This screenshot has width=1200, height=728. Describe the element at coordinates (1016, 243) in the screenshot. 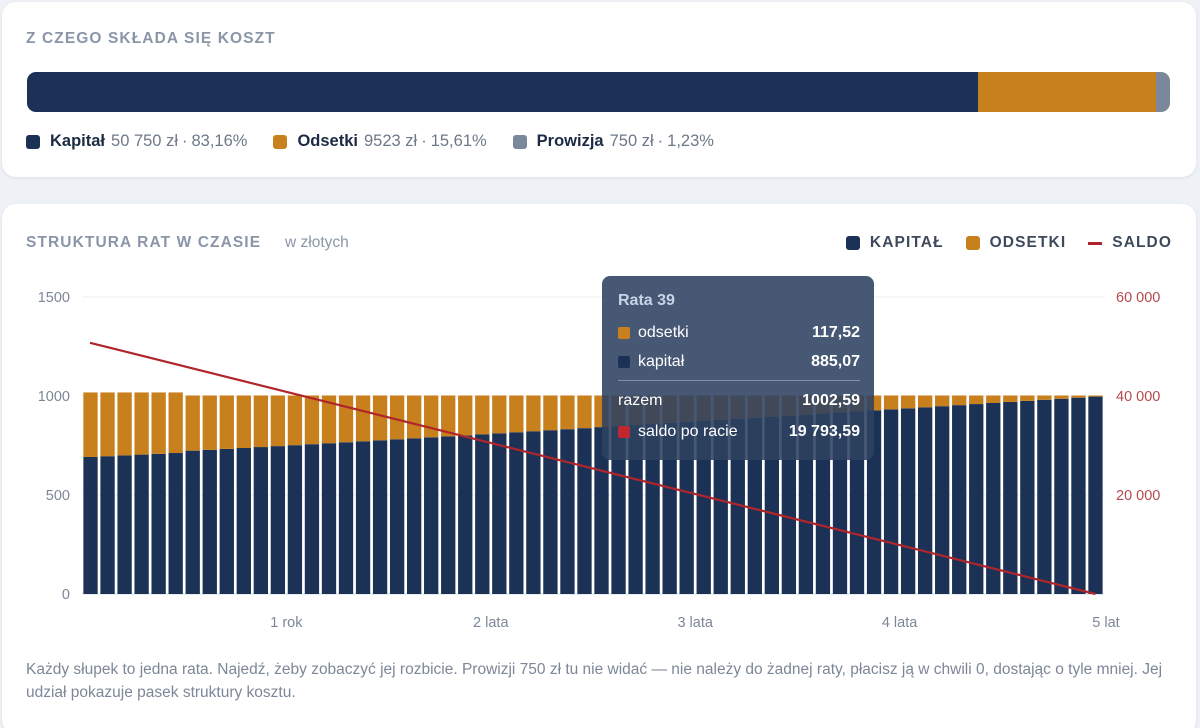

I see `chart-legend-odsetki: ODSETKI` at that location.